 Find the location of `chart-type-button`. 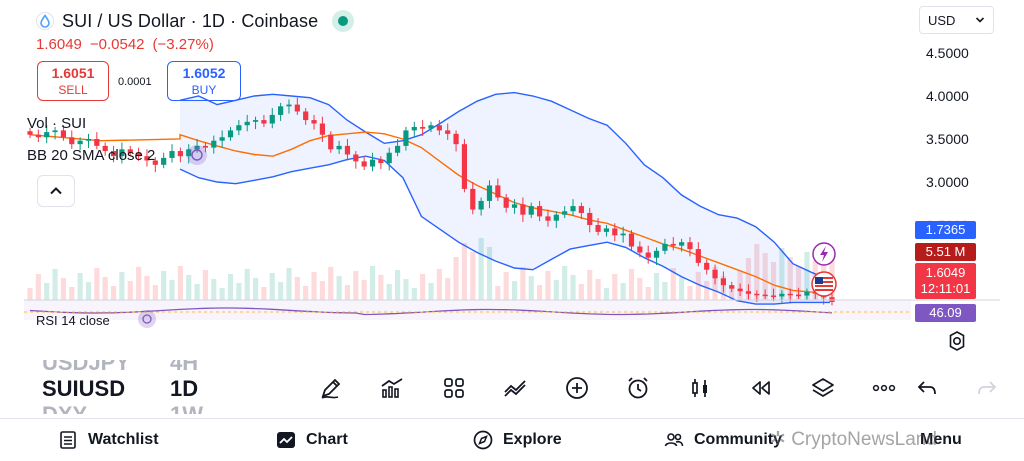

chart-type-button is located at coordinates (700, 388).